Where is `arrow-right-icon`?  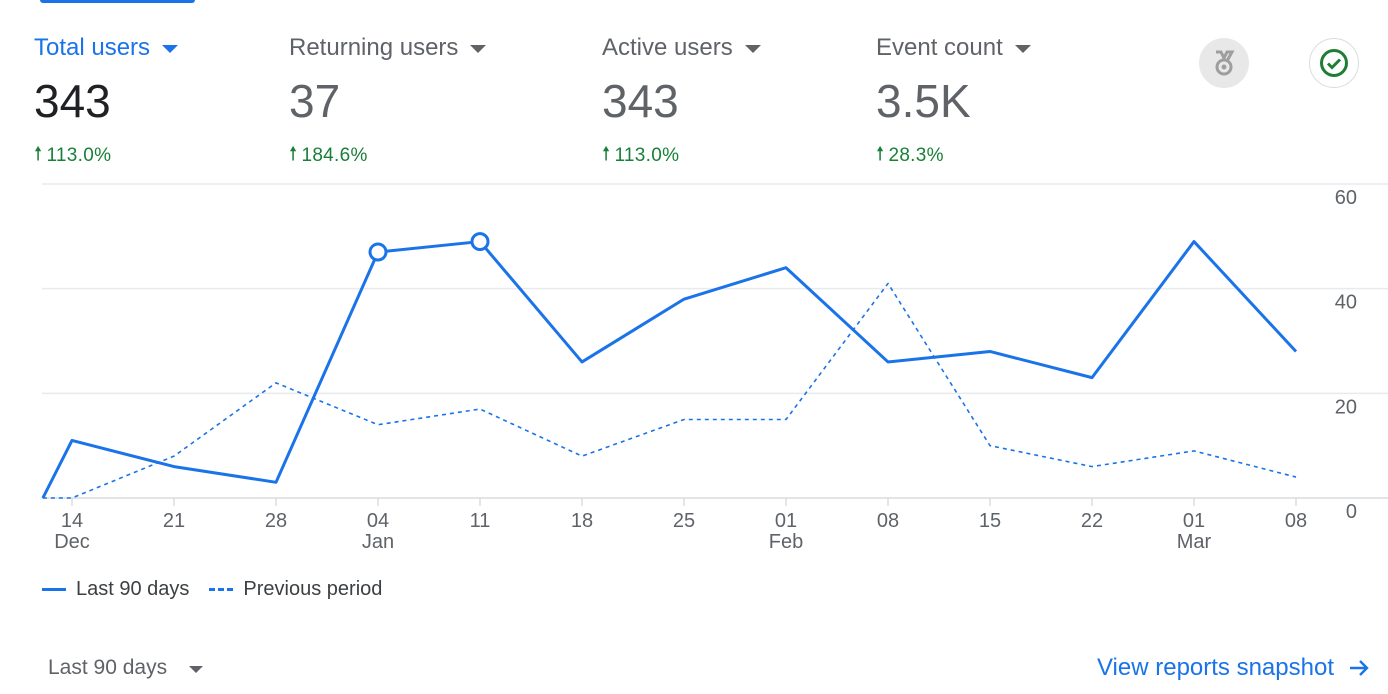
arrow-right-icon is located at coordinates (1359, 668).